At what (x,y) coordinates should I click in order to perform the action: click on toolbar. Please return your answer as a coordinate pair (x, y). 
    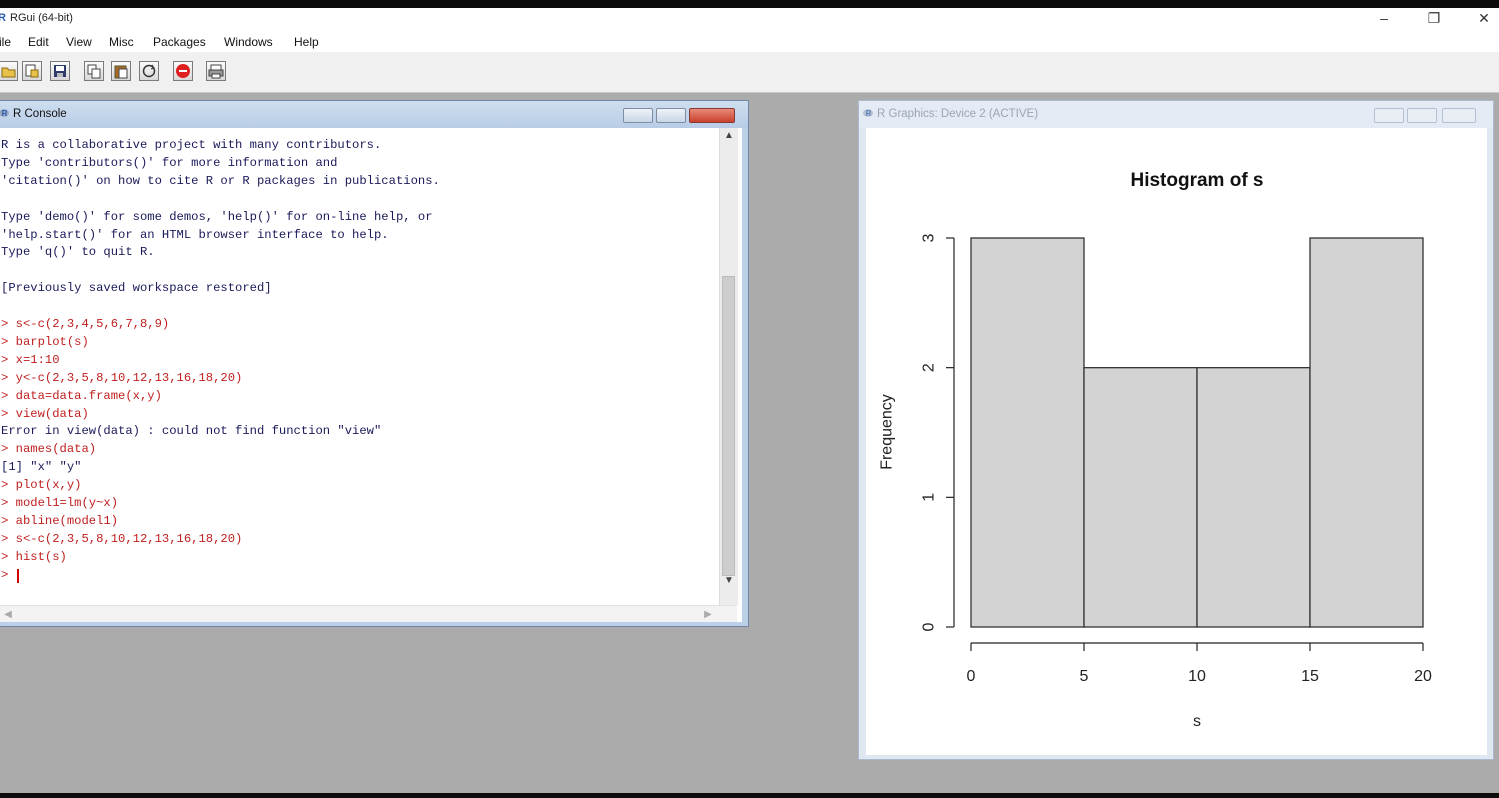
    Looking at the image, I should click on (749, 72).